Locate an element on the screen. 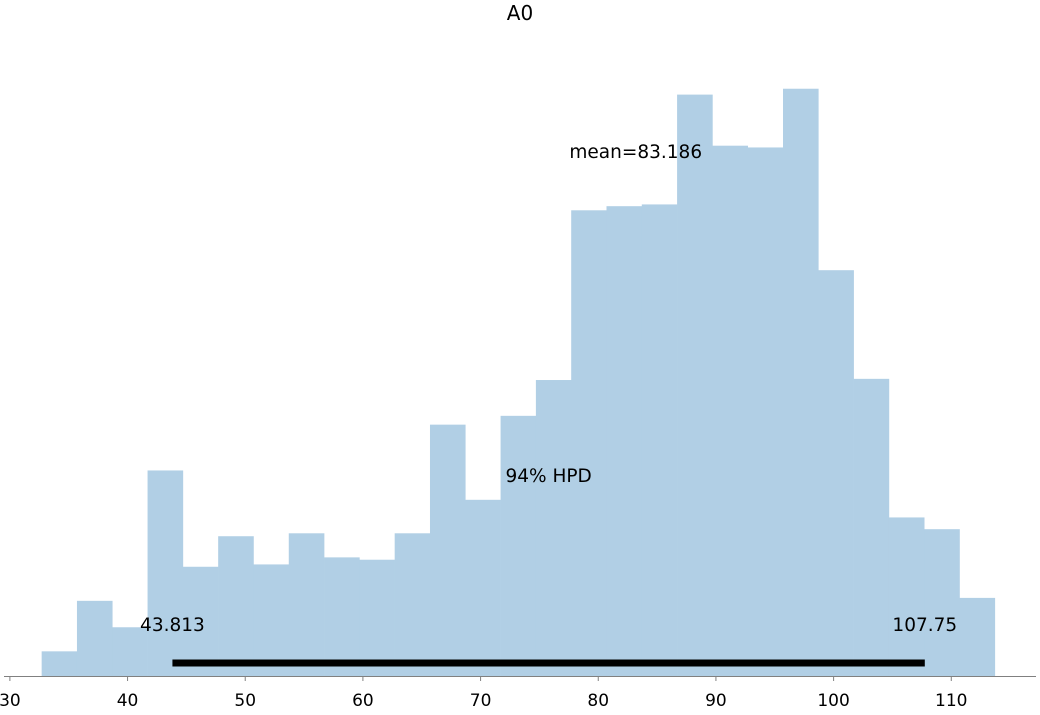 The width and height of the screenshot is (1040, 715). x-tick-label: 100 is located at coordinates (833, 701).